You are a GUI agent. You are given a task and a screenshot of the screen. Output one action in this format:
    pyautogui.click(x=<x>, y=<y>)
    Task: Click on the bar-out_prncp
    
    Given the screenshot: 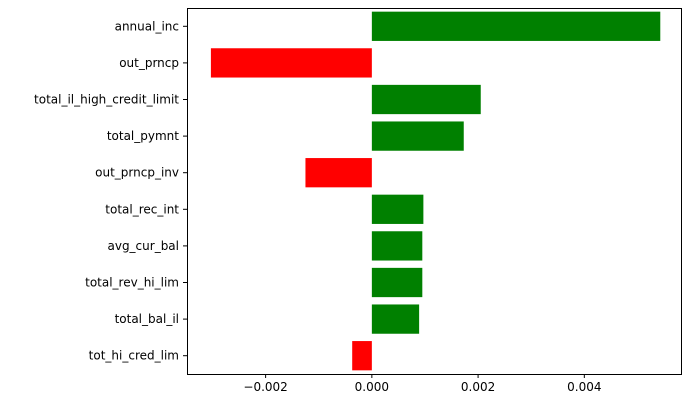 What is the action you would take?
    pyautogui.click(x=291, y=63)
    